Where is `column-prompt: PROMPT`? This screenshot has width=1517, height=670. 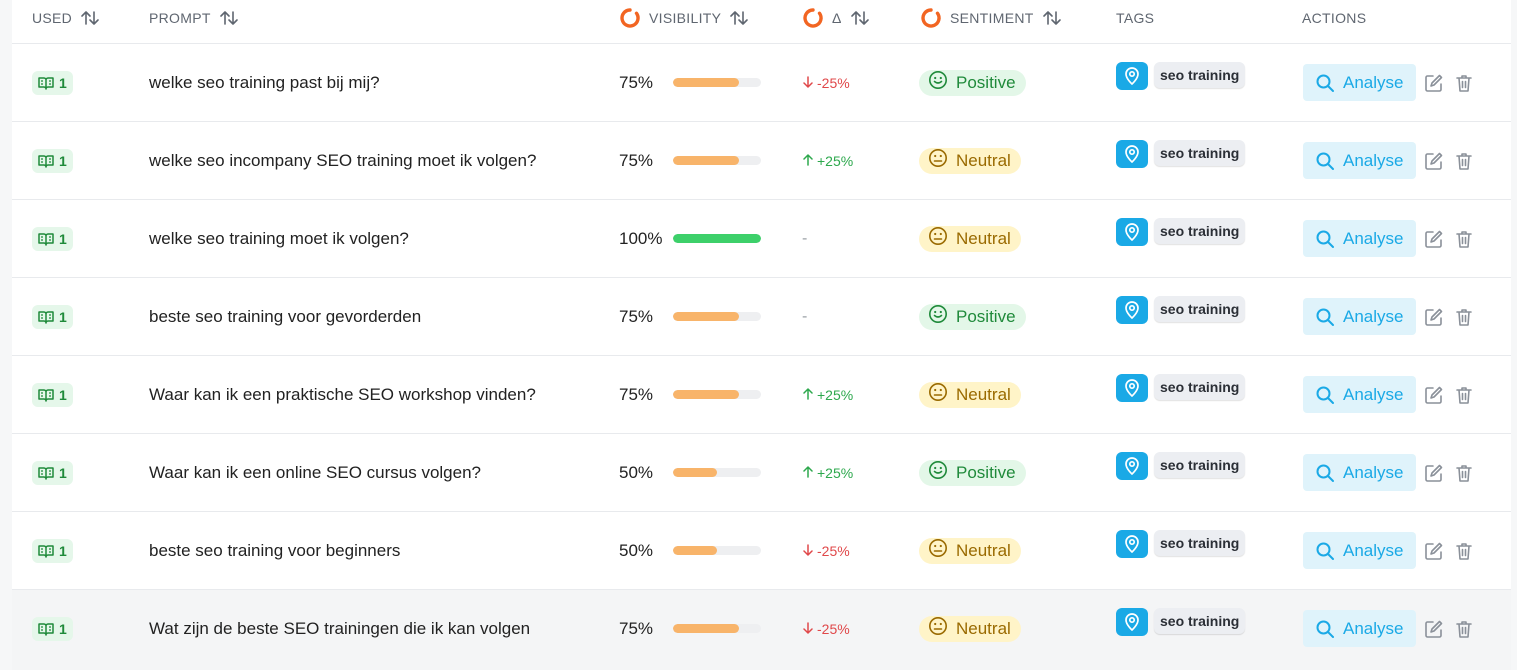
column-prompt: PROMPT is located at coordinates (194, 18).